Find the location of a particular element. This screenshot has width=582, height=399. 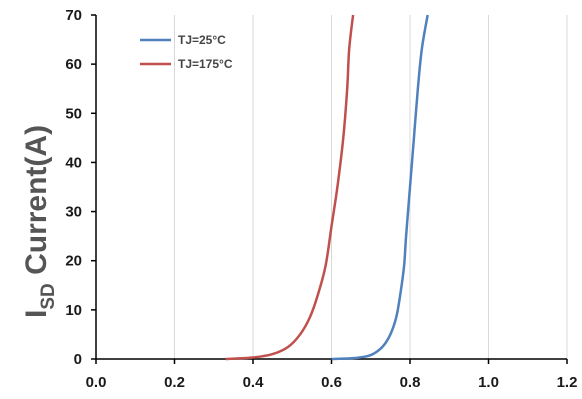

y-tick-label: 0 is located at coordinates (78, 359).